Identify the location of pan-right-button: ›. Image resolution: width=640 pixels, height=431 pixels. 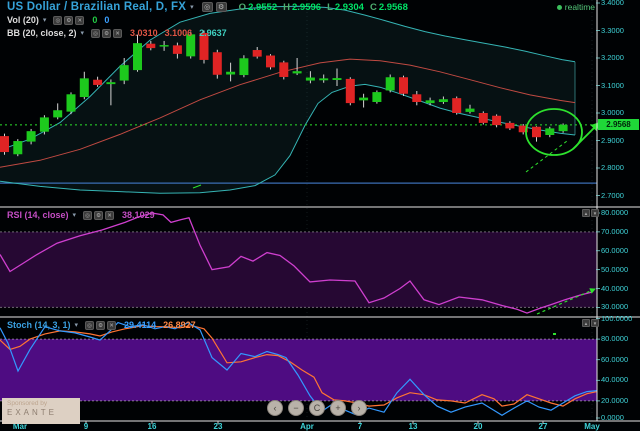
(359, 408).